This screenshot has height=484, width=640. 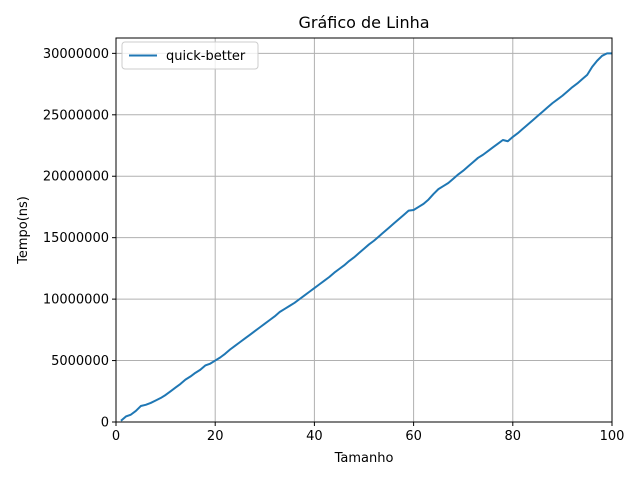 What do you see at coordinates (116, 436) in the screenshot?
I see `x-tick-label: 0` at bounding box center [116, 436].